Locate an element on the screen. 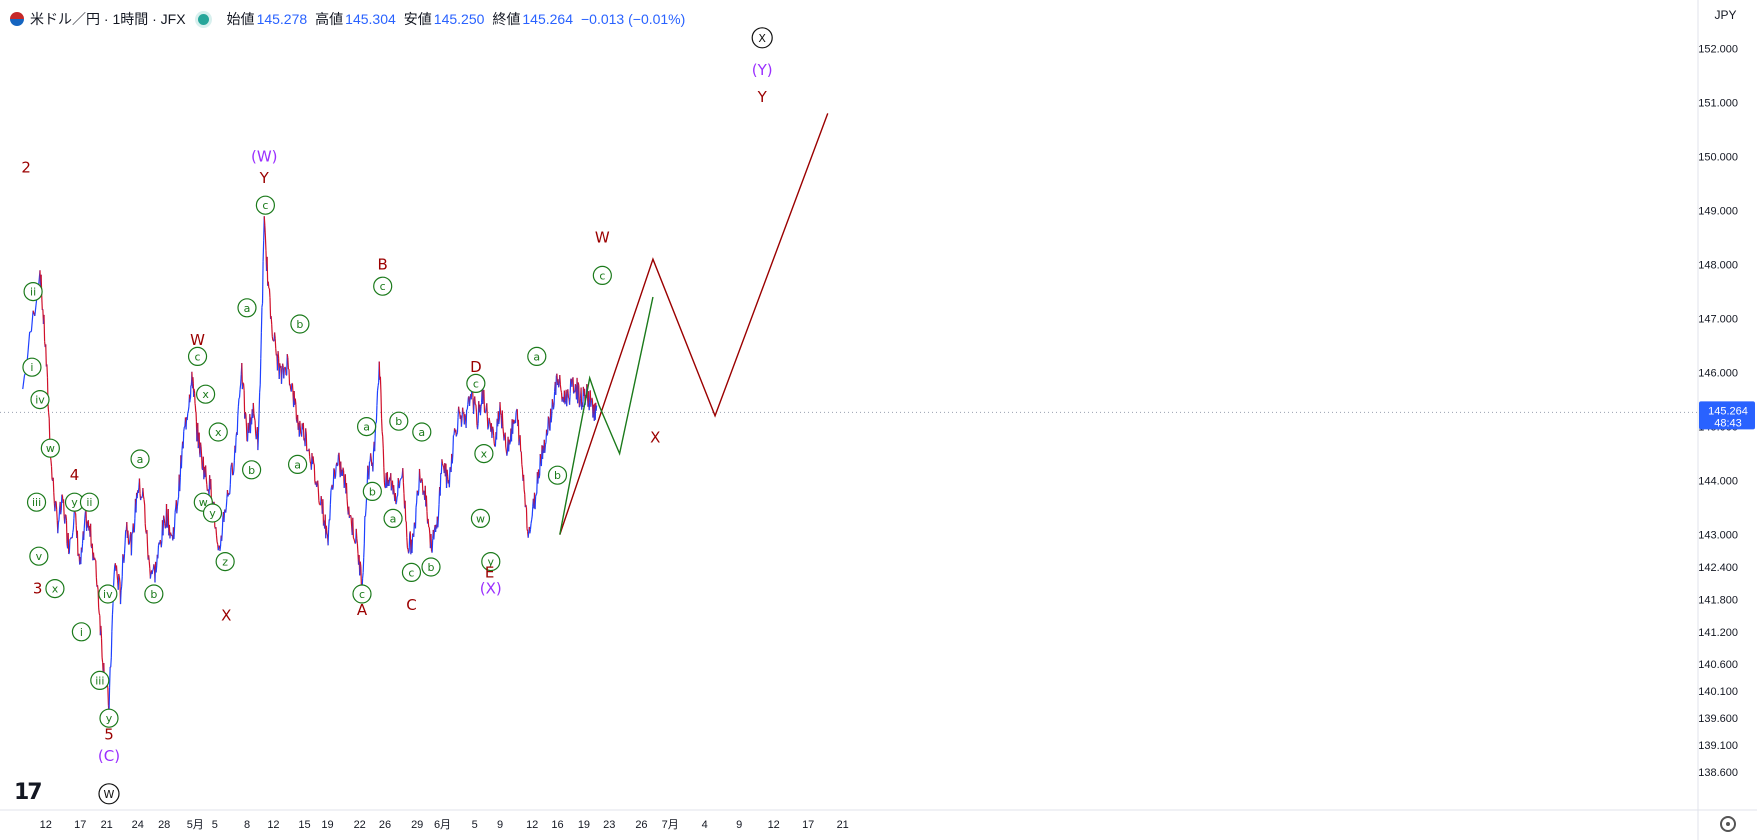 This screenshot has width=1757, height=840. x-tick-label: 7月 is located at coordinates (670, 825).